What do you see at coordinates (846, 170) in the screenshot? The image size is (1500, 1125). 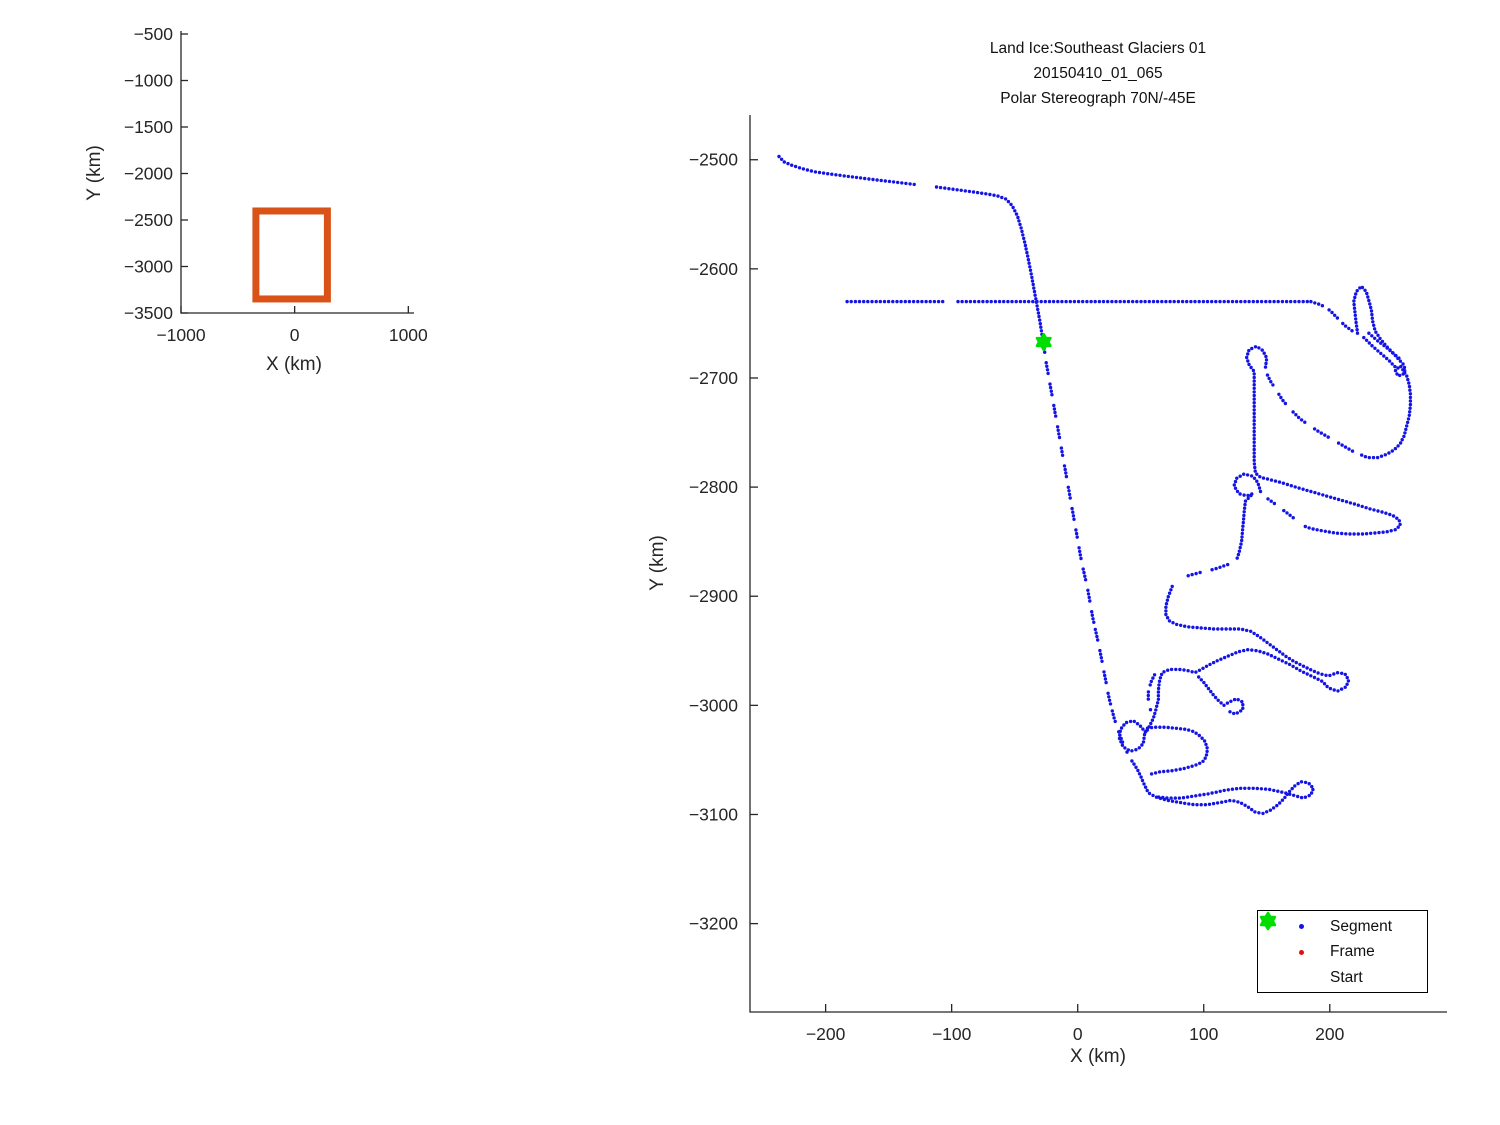 I see `segment-stroke-transit-west` at bounding box center [846, 170].